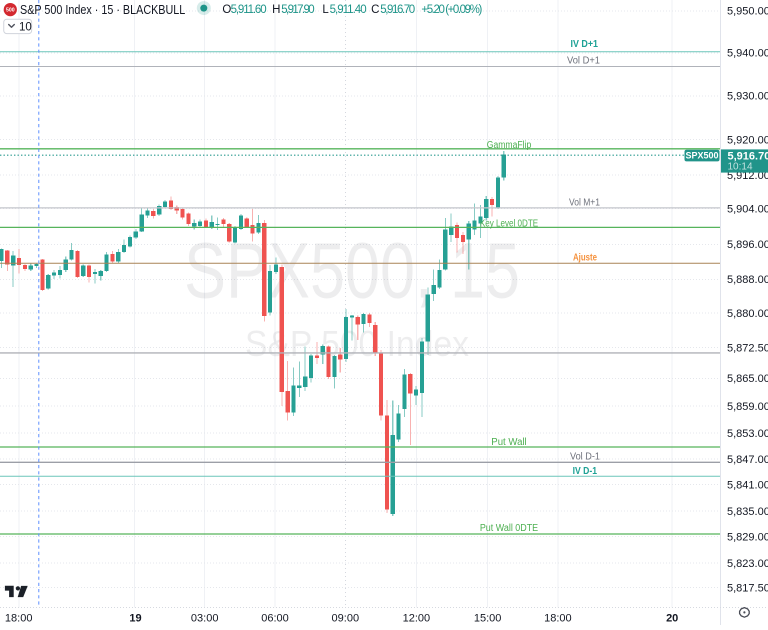  What do you see at coordinates (747, 564) in the screenshot?
I see `svg-text: 5,823.00` at bounding box center [747, 564].